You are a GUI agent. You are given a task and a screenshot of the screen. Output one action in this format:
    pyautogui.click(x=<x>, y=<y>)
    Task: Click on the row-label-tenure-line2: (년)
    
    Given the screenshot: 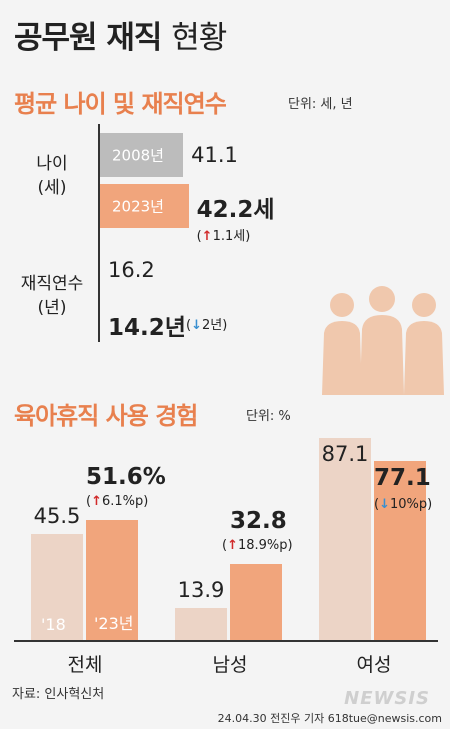 What is the action you would take?
    pyautogui.click(x=52, y=308)
    